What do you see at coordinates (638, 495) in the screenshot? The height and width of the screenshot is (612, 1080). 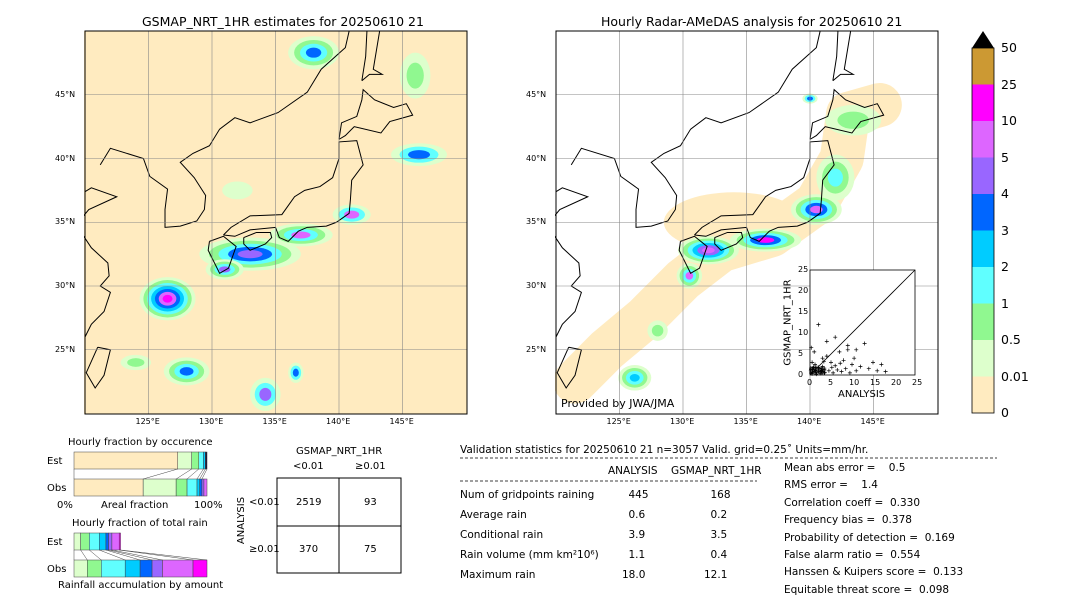 I see `stat-analysis-value: 445` at bounding box center [638, 495].